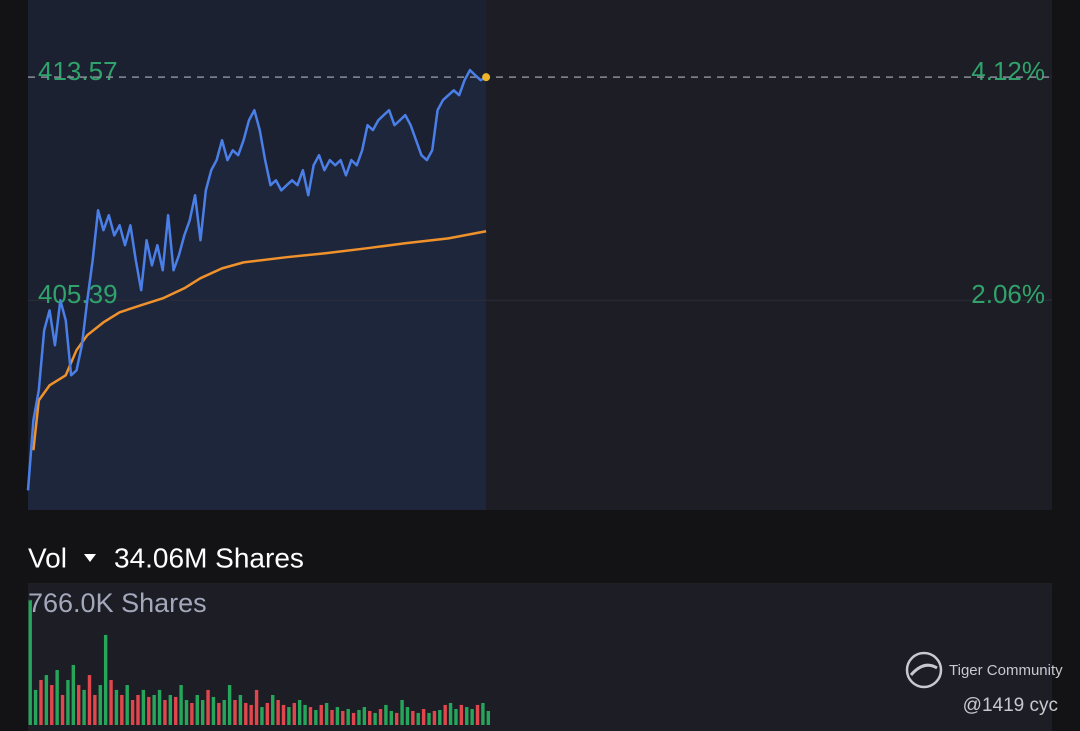 This screenshot has width=1080, height=731. I want to click on volume-total: 34.06M Shares, so click(209, 557).